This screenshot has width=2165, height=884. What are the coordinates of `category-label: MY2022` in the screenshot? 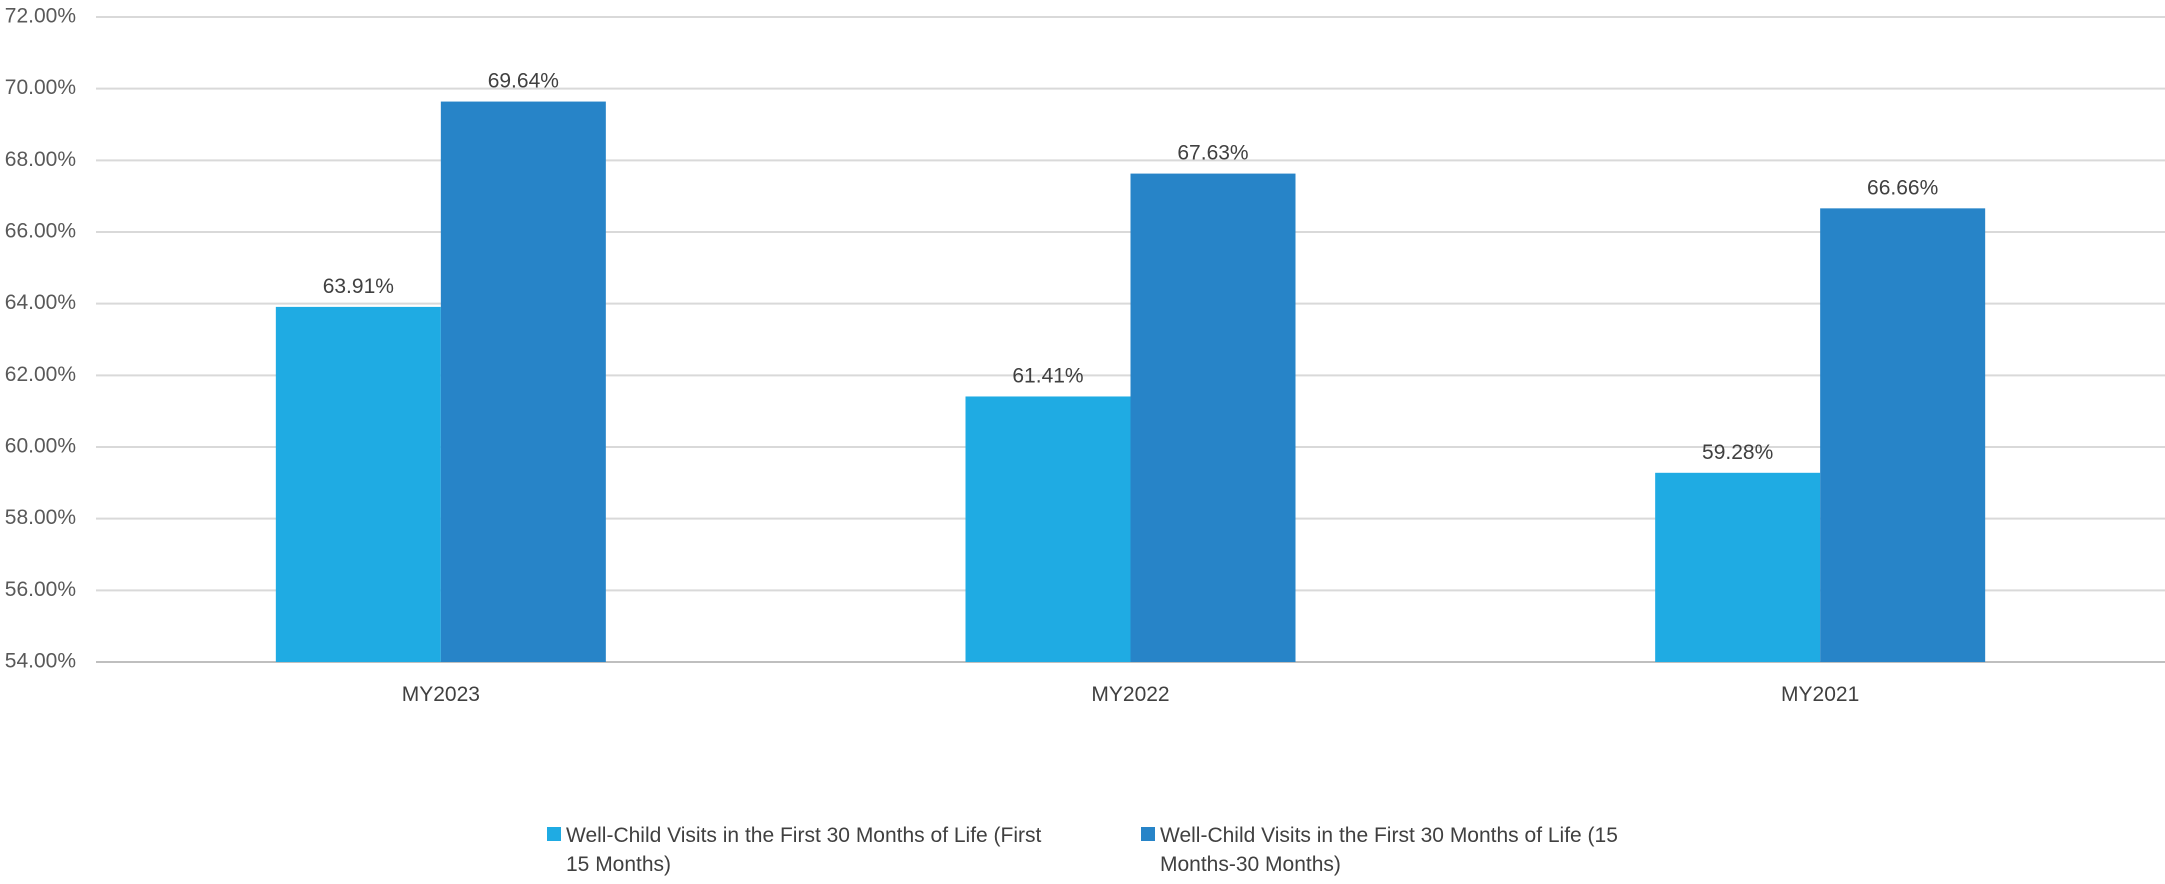 It's located at (1130, 694).